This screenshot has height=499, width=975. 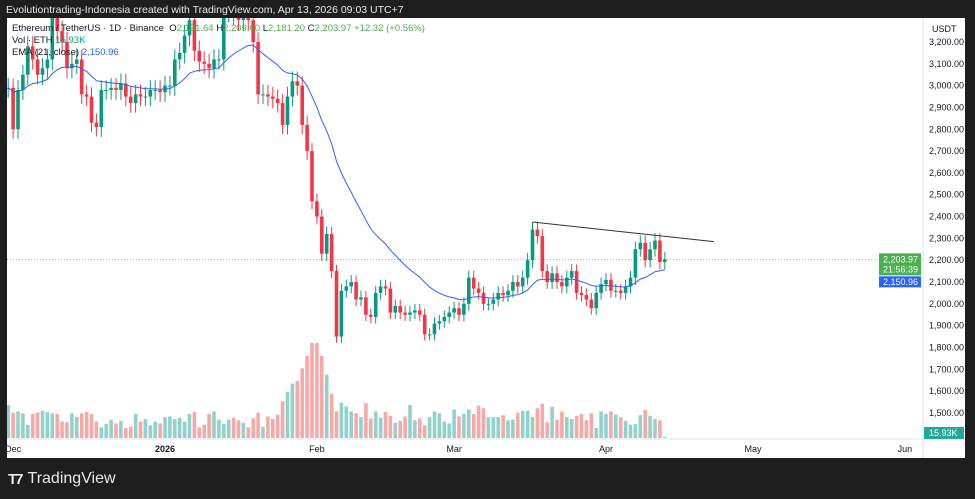 What do you see at coordinates (946, 217) in the screenshot?
I see `y-tick-label: 2,400.00` at bounding box center [946, 217].